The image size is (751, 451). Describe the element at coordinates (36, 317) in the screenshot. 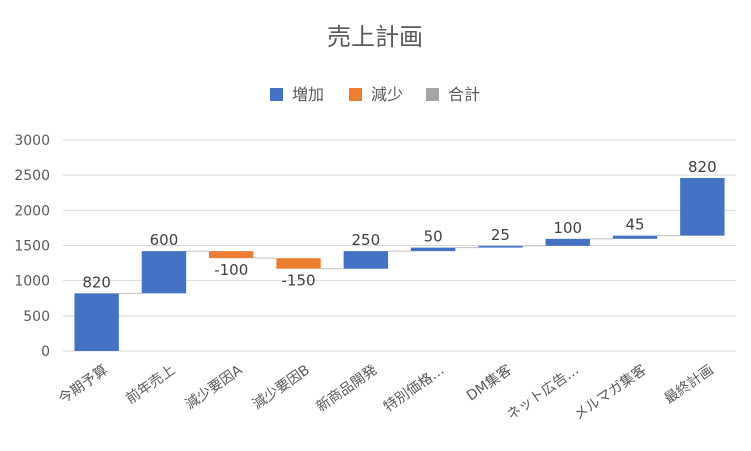

I see `y-tick-label: 500` at that location.